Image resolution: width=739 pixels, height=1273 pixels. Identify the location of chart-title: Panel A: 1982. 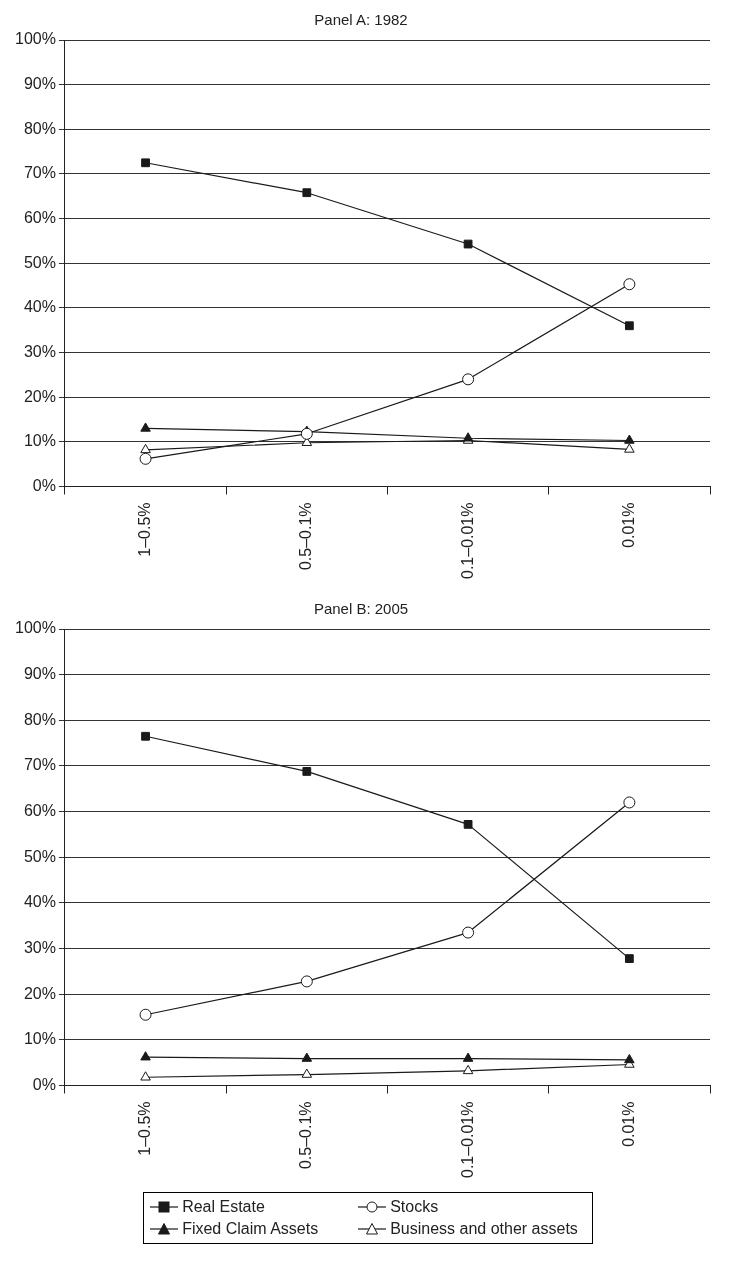
(361, 20).